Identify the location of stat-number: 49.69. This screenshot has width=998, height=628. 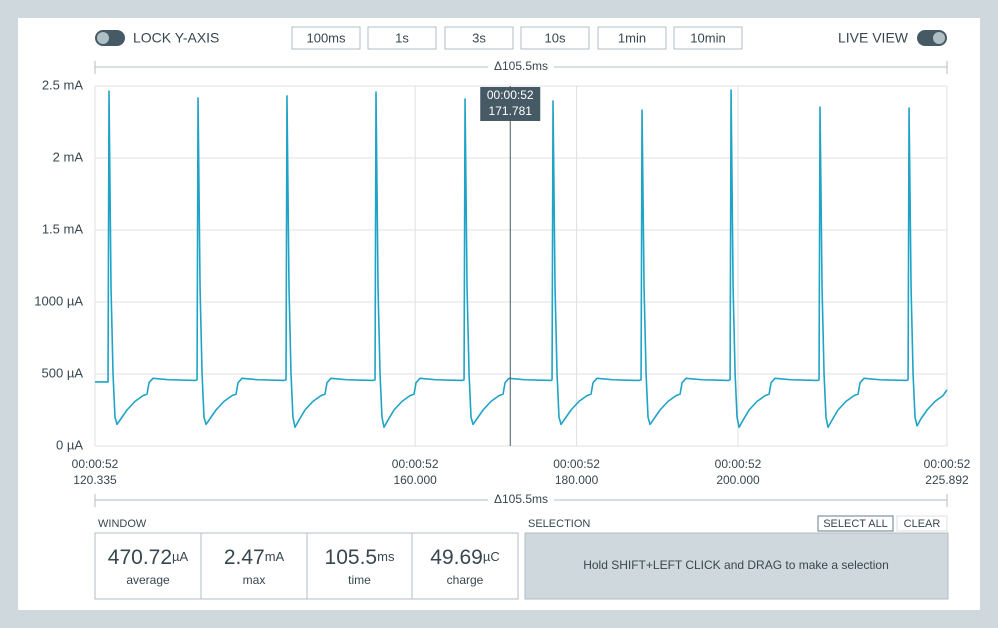
(456, 557).